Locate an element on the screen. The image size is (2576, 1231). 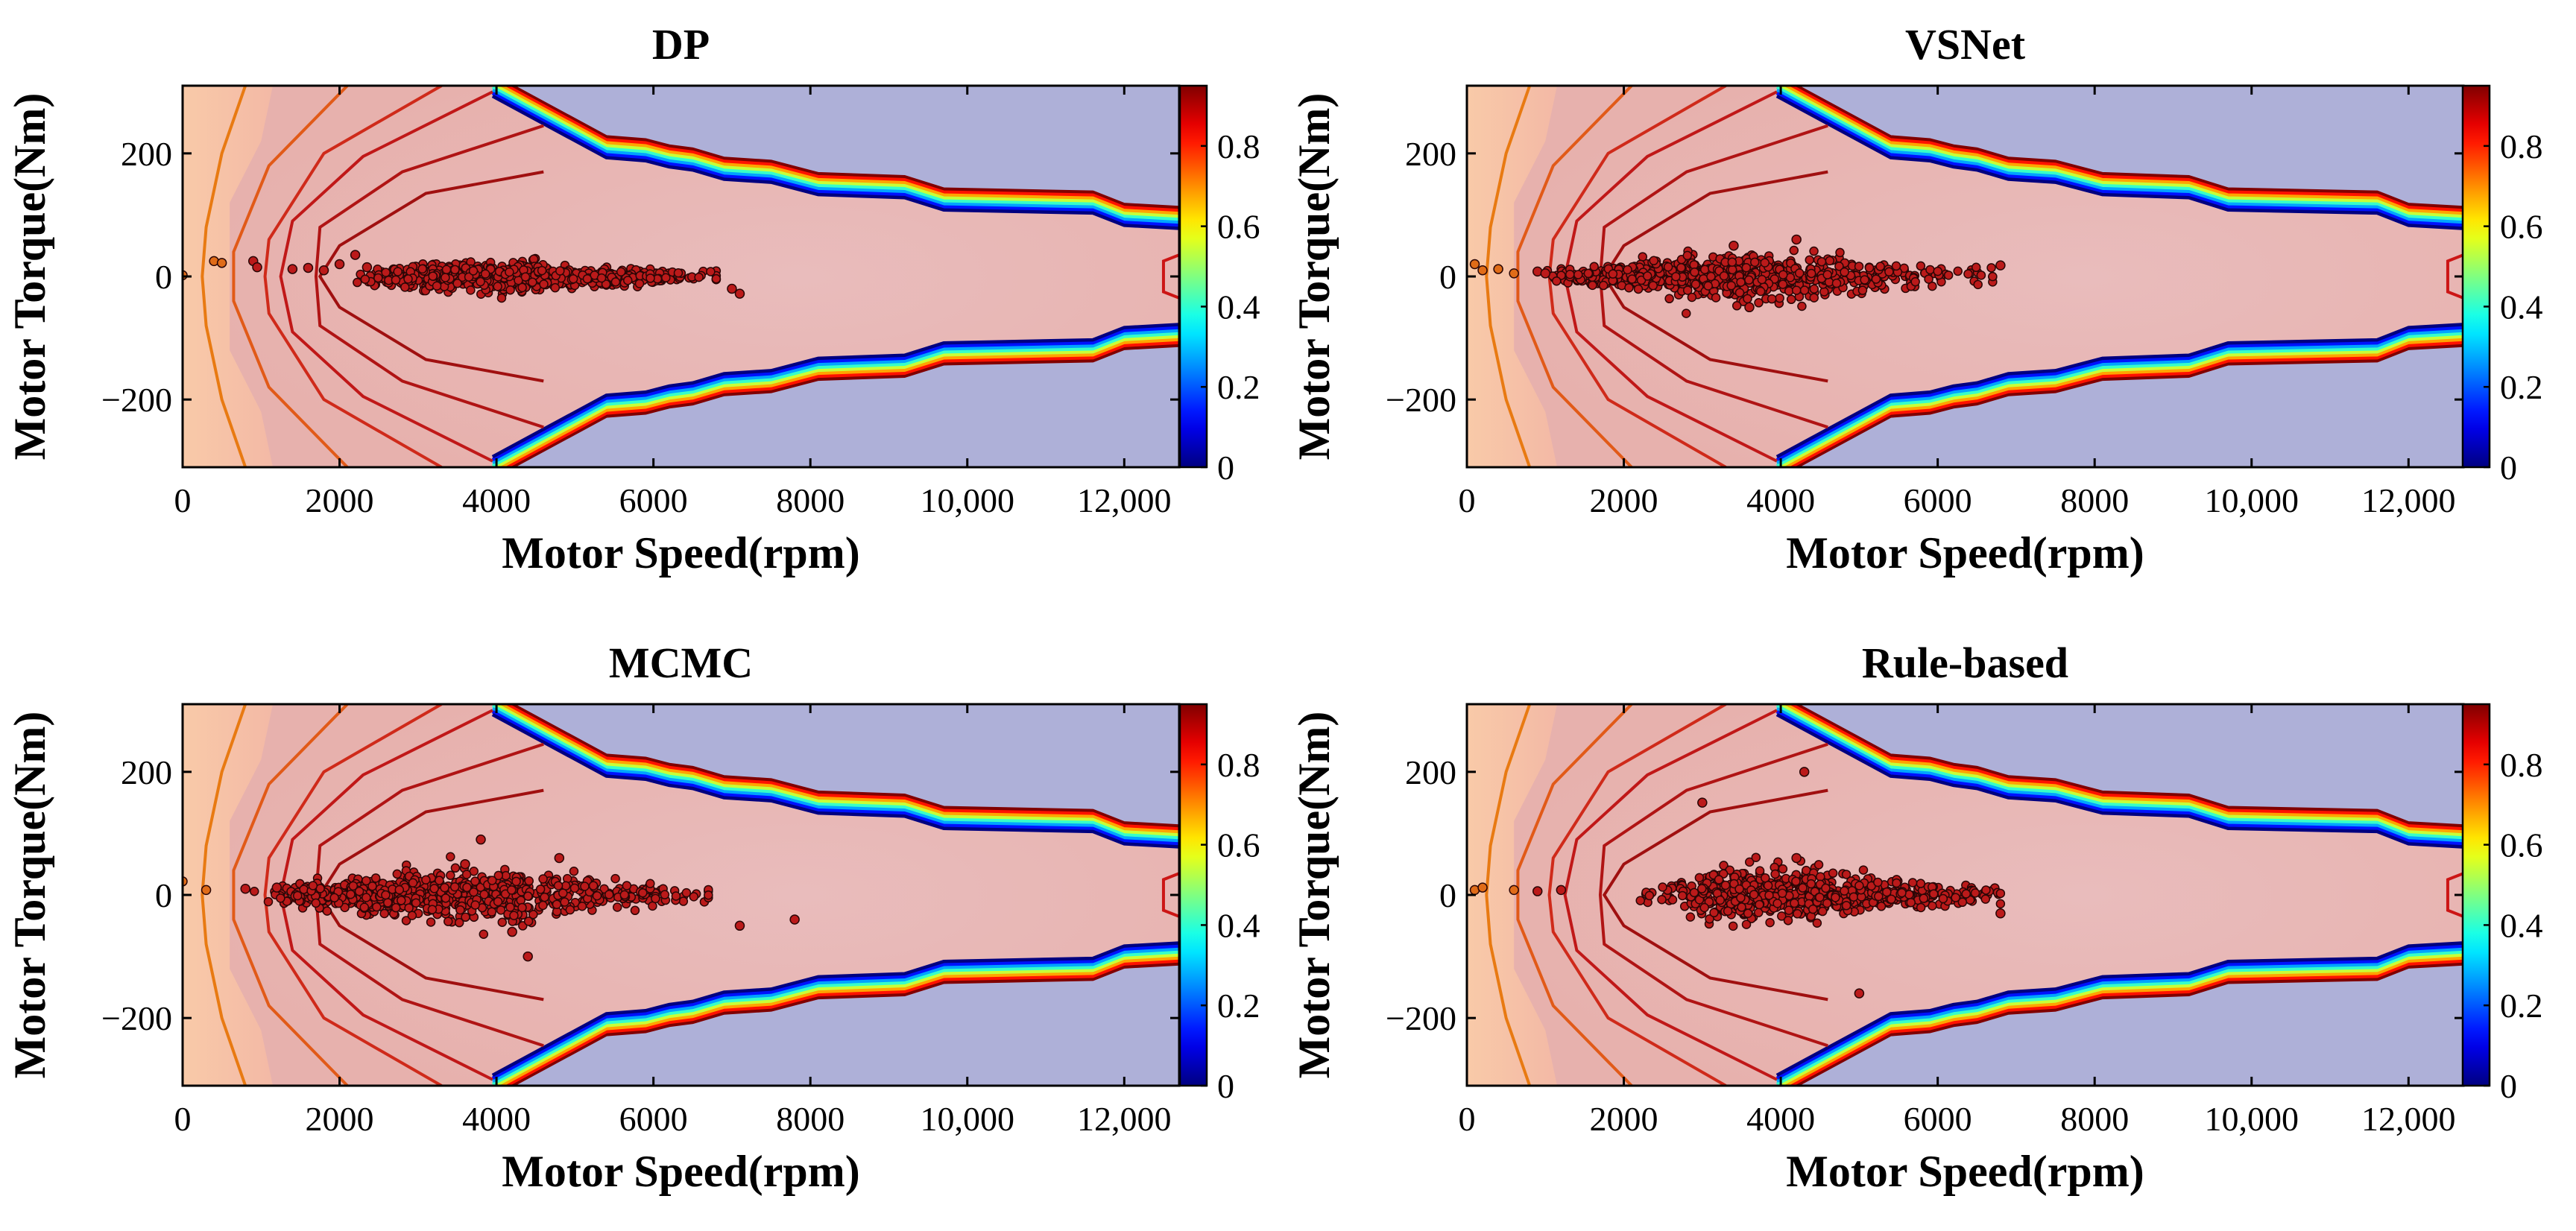
x-tick-label: 12,000 is located at coordinates (1124, 500).